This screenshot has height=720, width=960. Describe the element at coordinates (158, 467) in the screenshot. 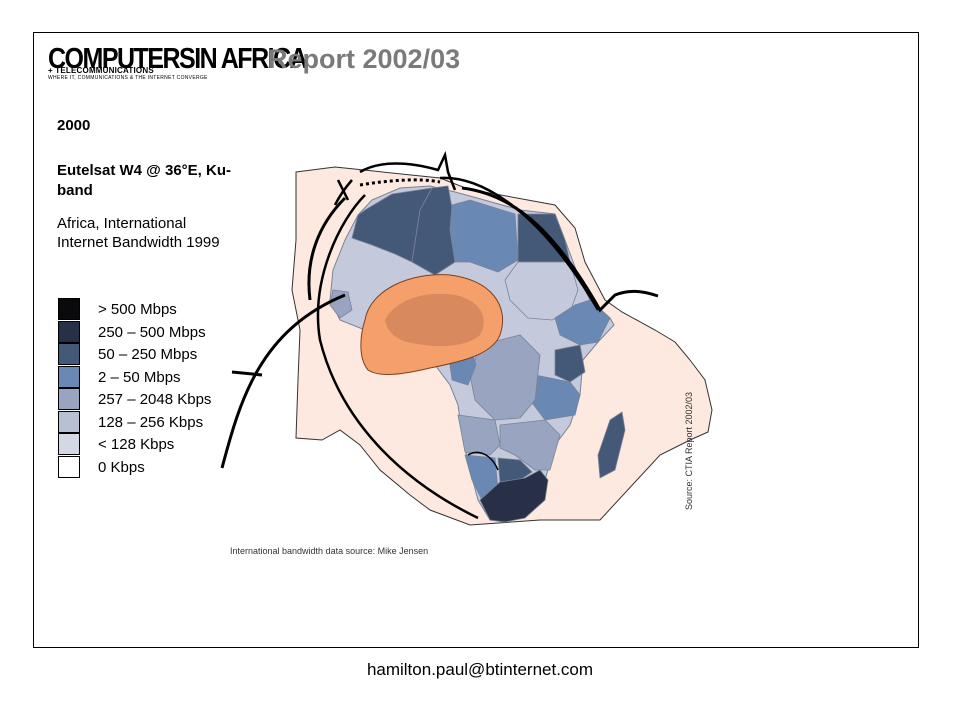

I see `legend-item: 0 Kbps` at that location.